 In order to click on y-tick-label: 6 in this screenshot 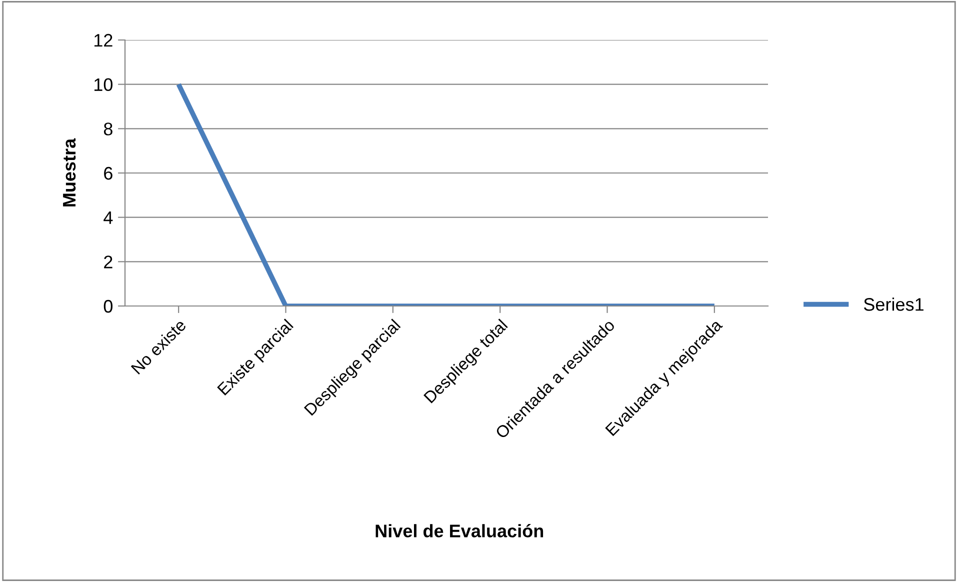, I will do `click(108, 173)`.